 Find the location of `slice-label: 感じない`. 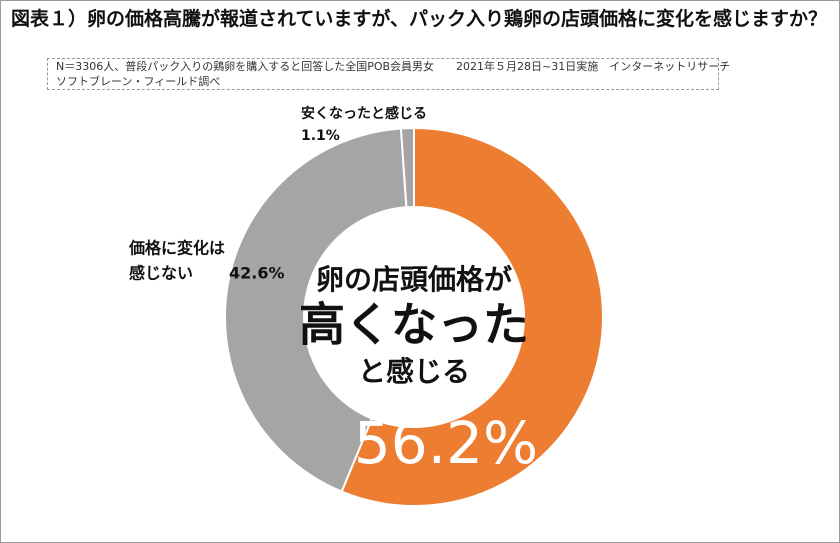

slice-label: 感じない is located at coordinates (161, 273).